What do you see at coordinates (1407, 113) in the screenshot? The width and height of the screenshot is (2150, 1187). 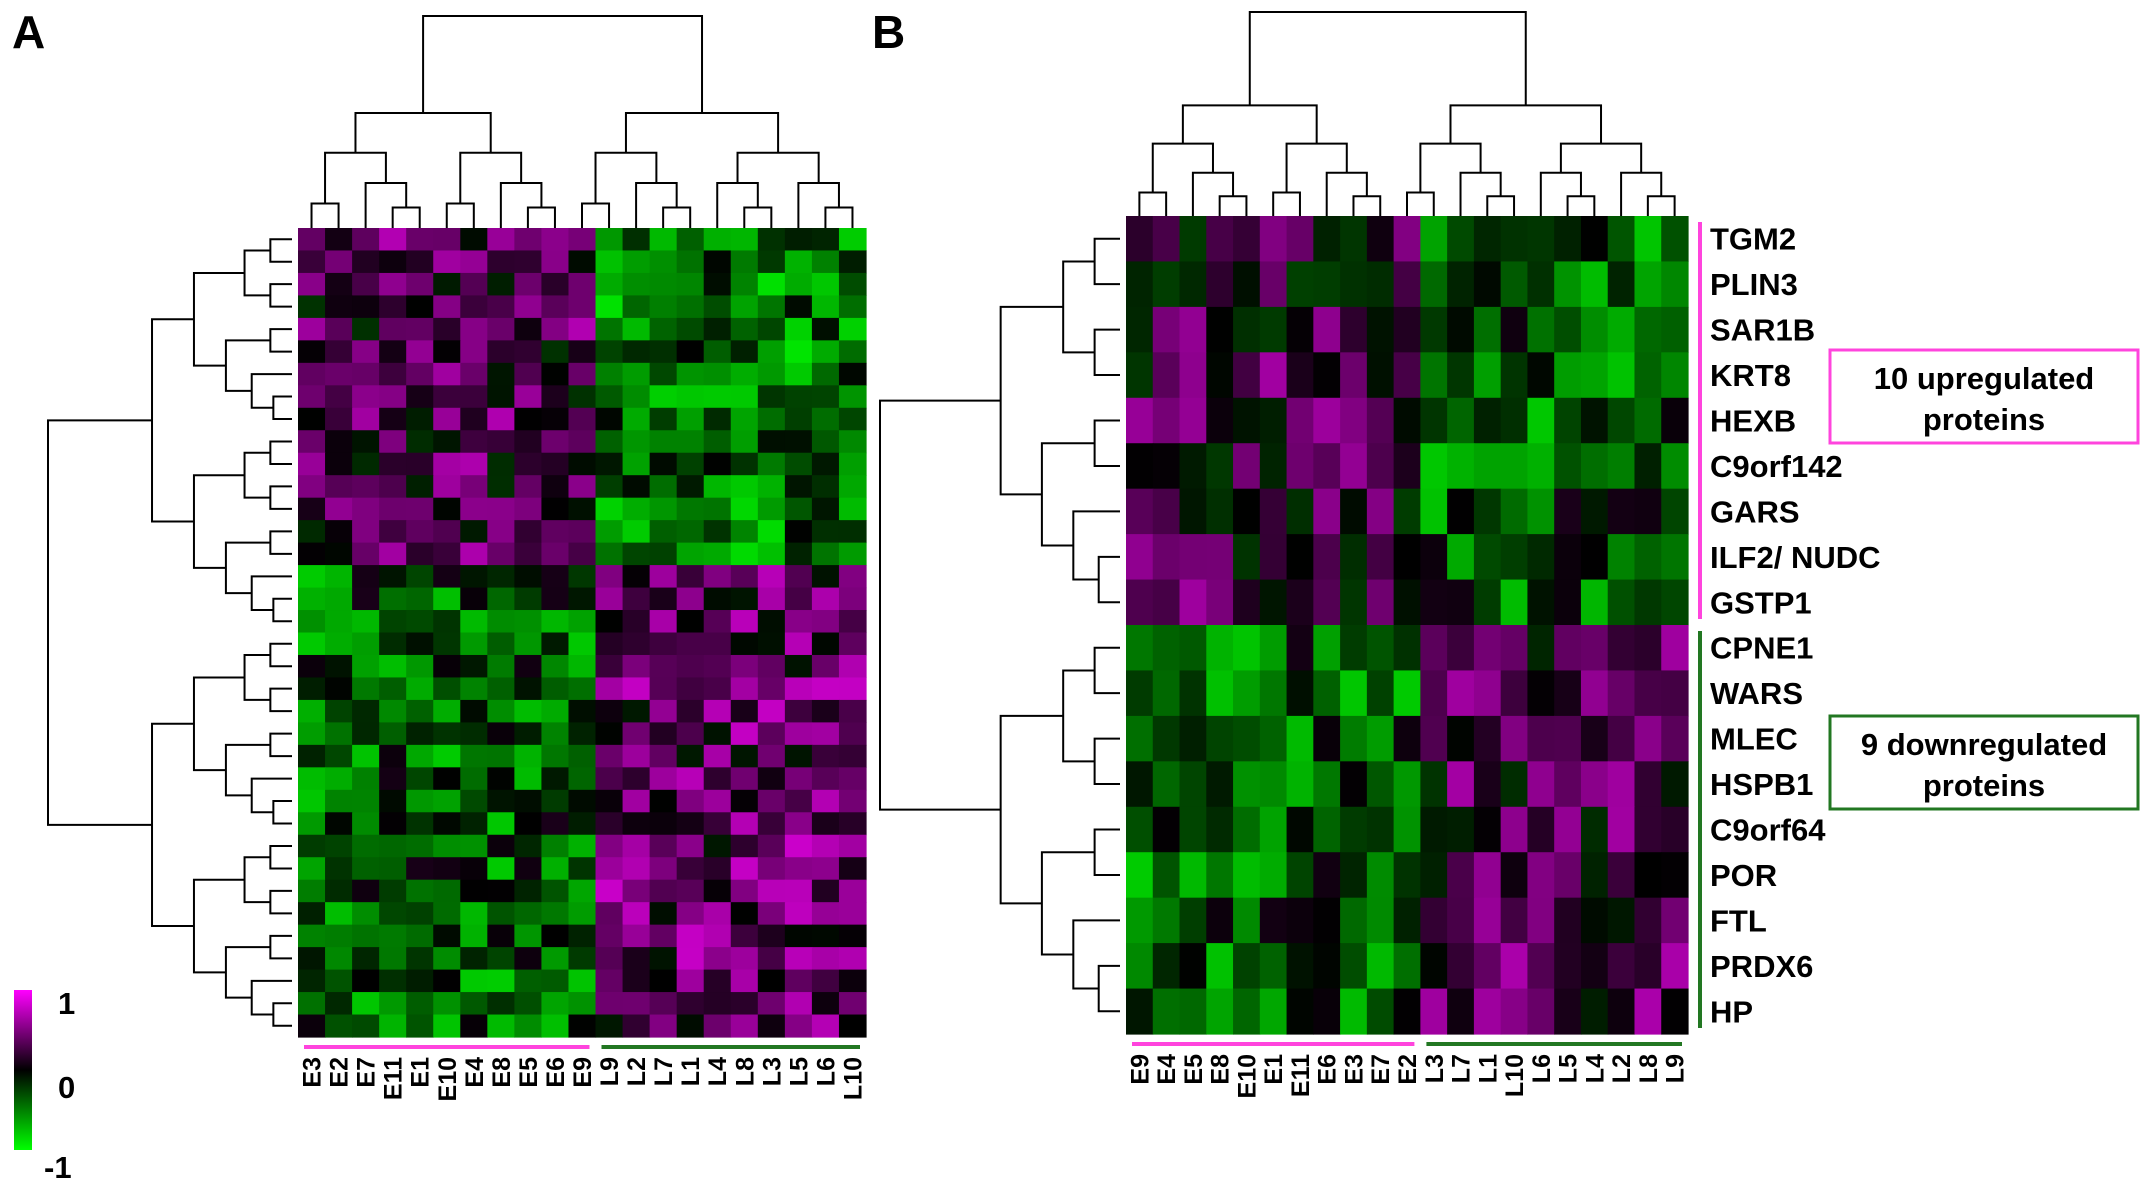 I see `panel-b-column-dendrogram` at bounding box center [1407, 113].